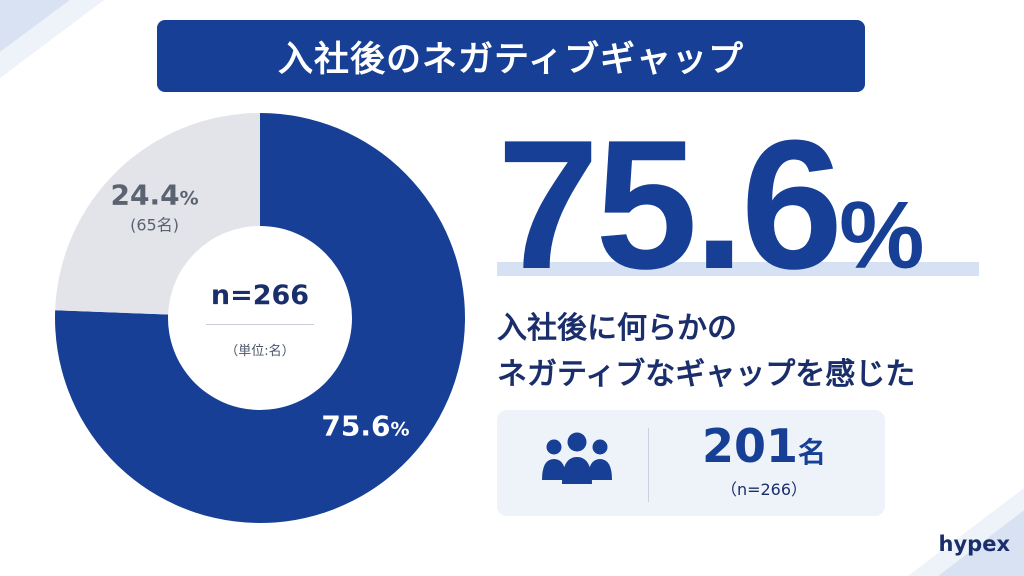 The width and height of the screenshot is (1024, 576). Describe the element at coordinates (812, 452) in the screenshot. I see `respondent-count-unit: 名` at that location.